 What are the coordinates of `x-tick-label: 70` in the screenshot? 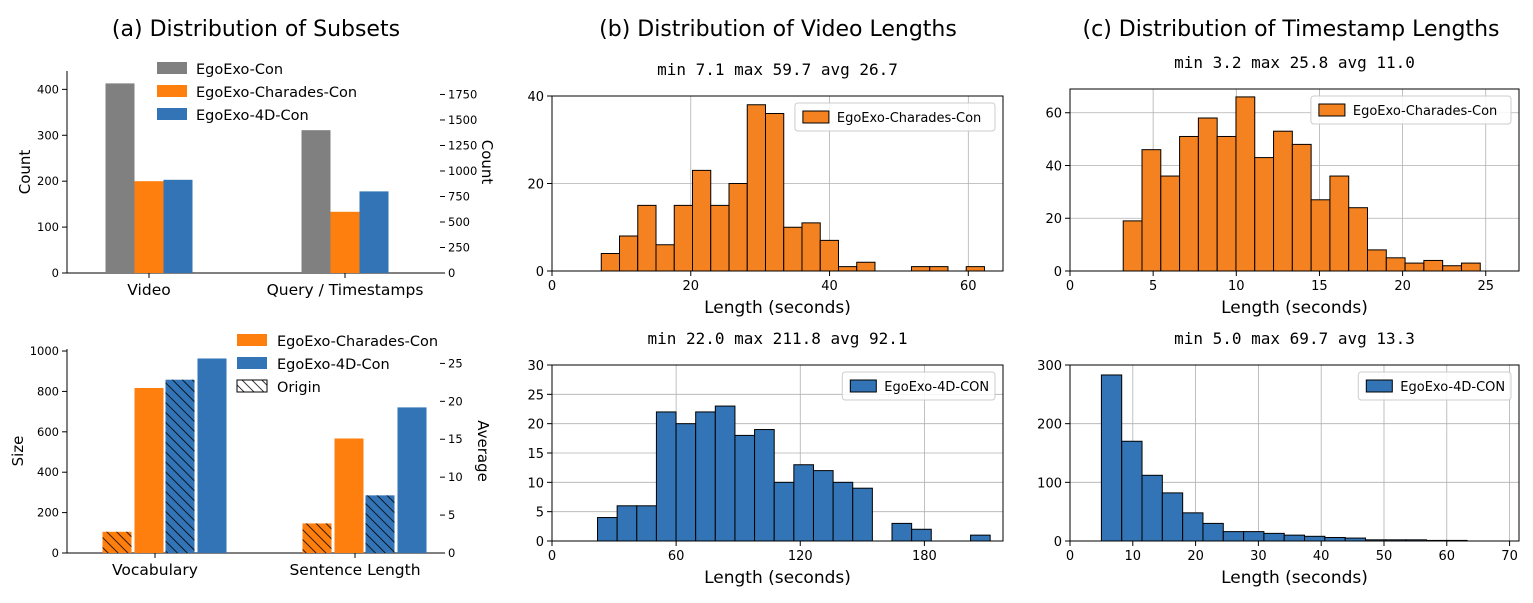 It's located at (1509, 556).